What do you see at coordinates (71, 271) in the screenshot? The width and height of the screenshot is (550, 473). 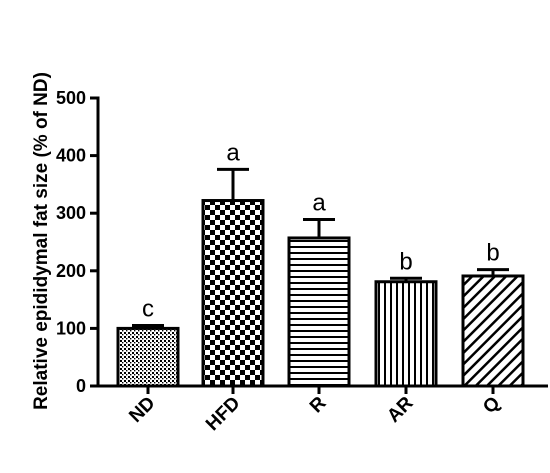 I see `y-tick-label-200: 200` at bounding box center [71, 271].